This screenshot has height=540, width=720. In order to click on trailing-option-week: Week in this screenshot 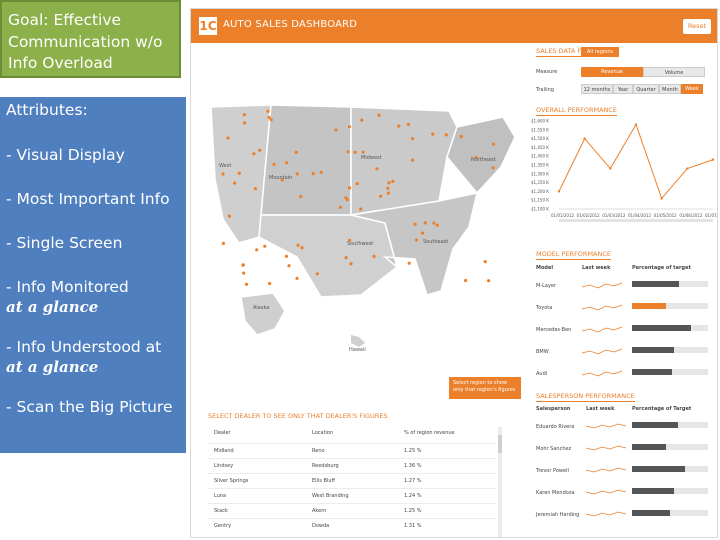, I will do `click(692, 89)`.